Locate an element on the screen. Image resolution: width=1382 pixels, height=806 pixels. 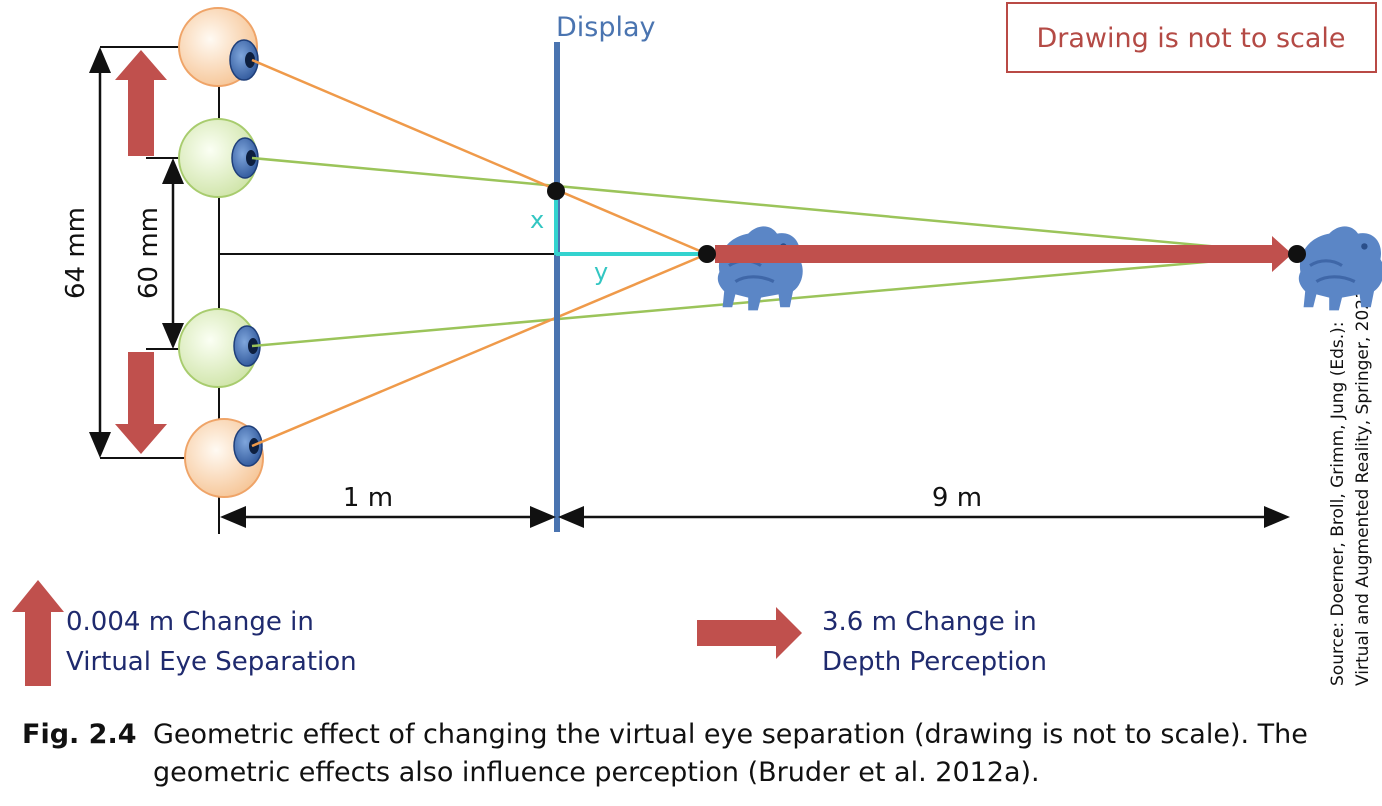
xy-offset: x y is located at coordinates (618, 238).